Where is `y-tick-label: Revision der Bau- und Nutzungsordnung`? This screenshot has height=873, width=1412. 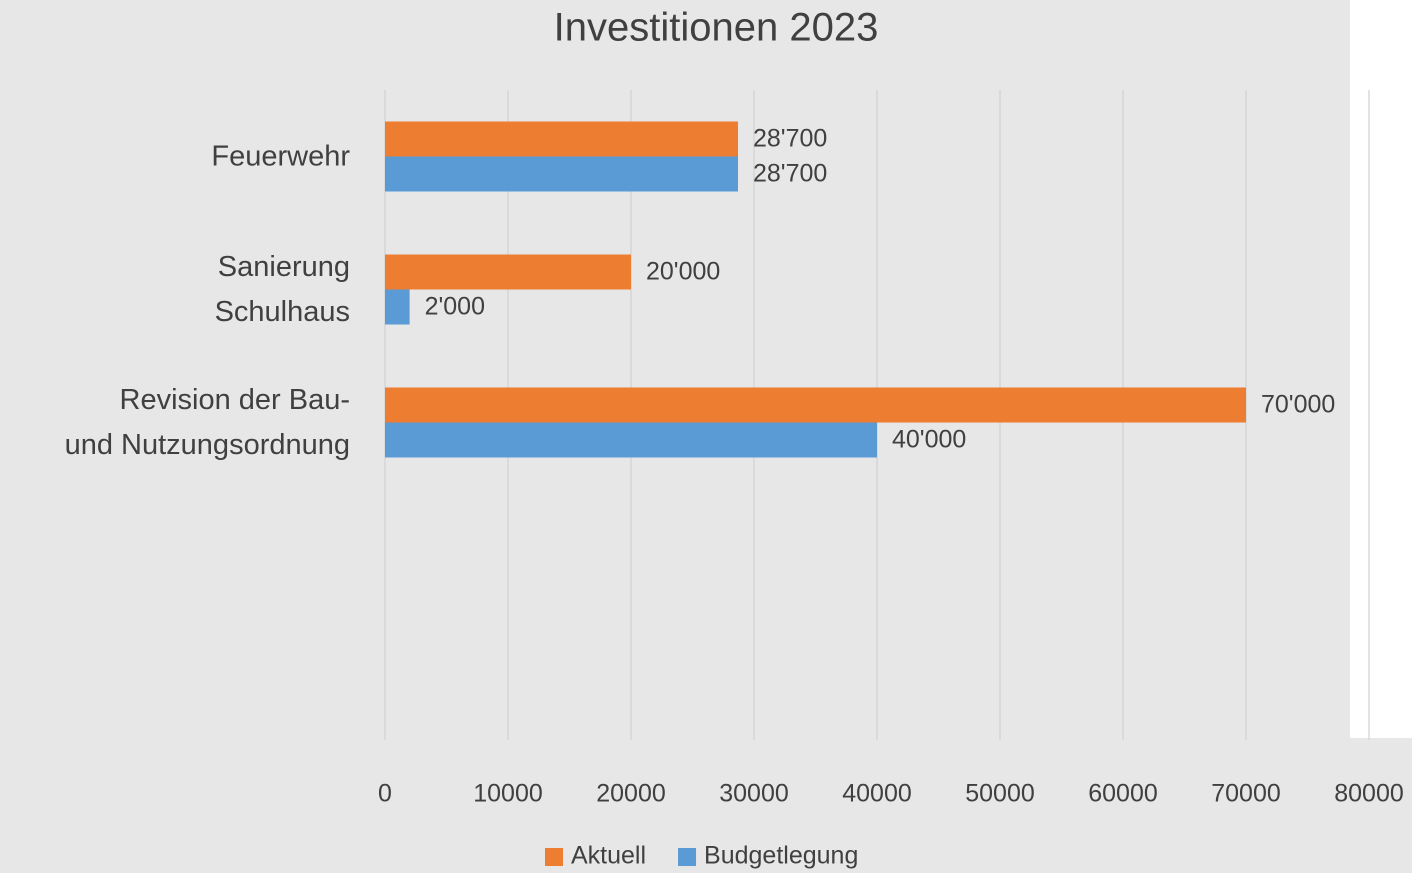 y-tick-label: Revision der Bau- und Nutzungsordnung is located at coordinates (207, 422).